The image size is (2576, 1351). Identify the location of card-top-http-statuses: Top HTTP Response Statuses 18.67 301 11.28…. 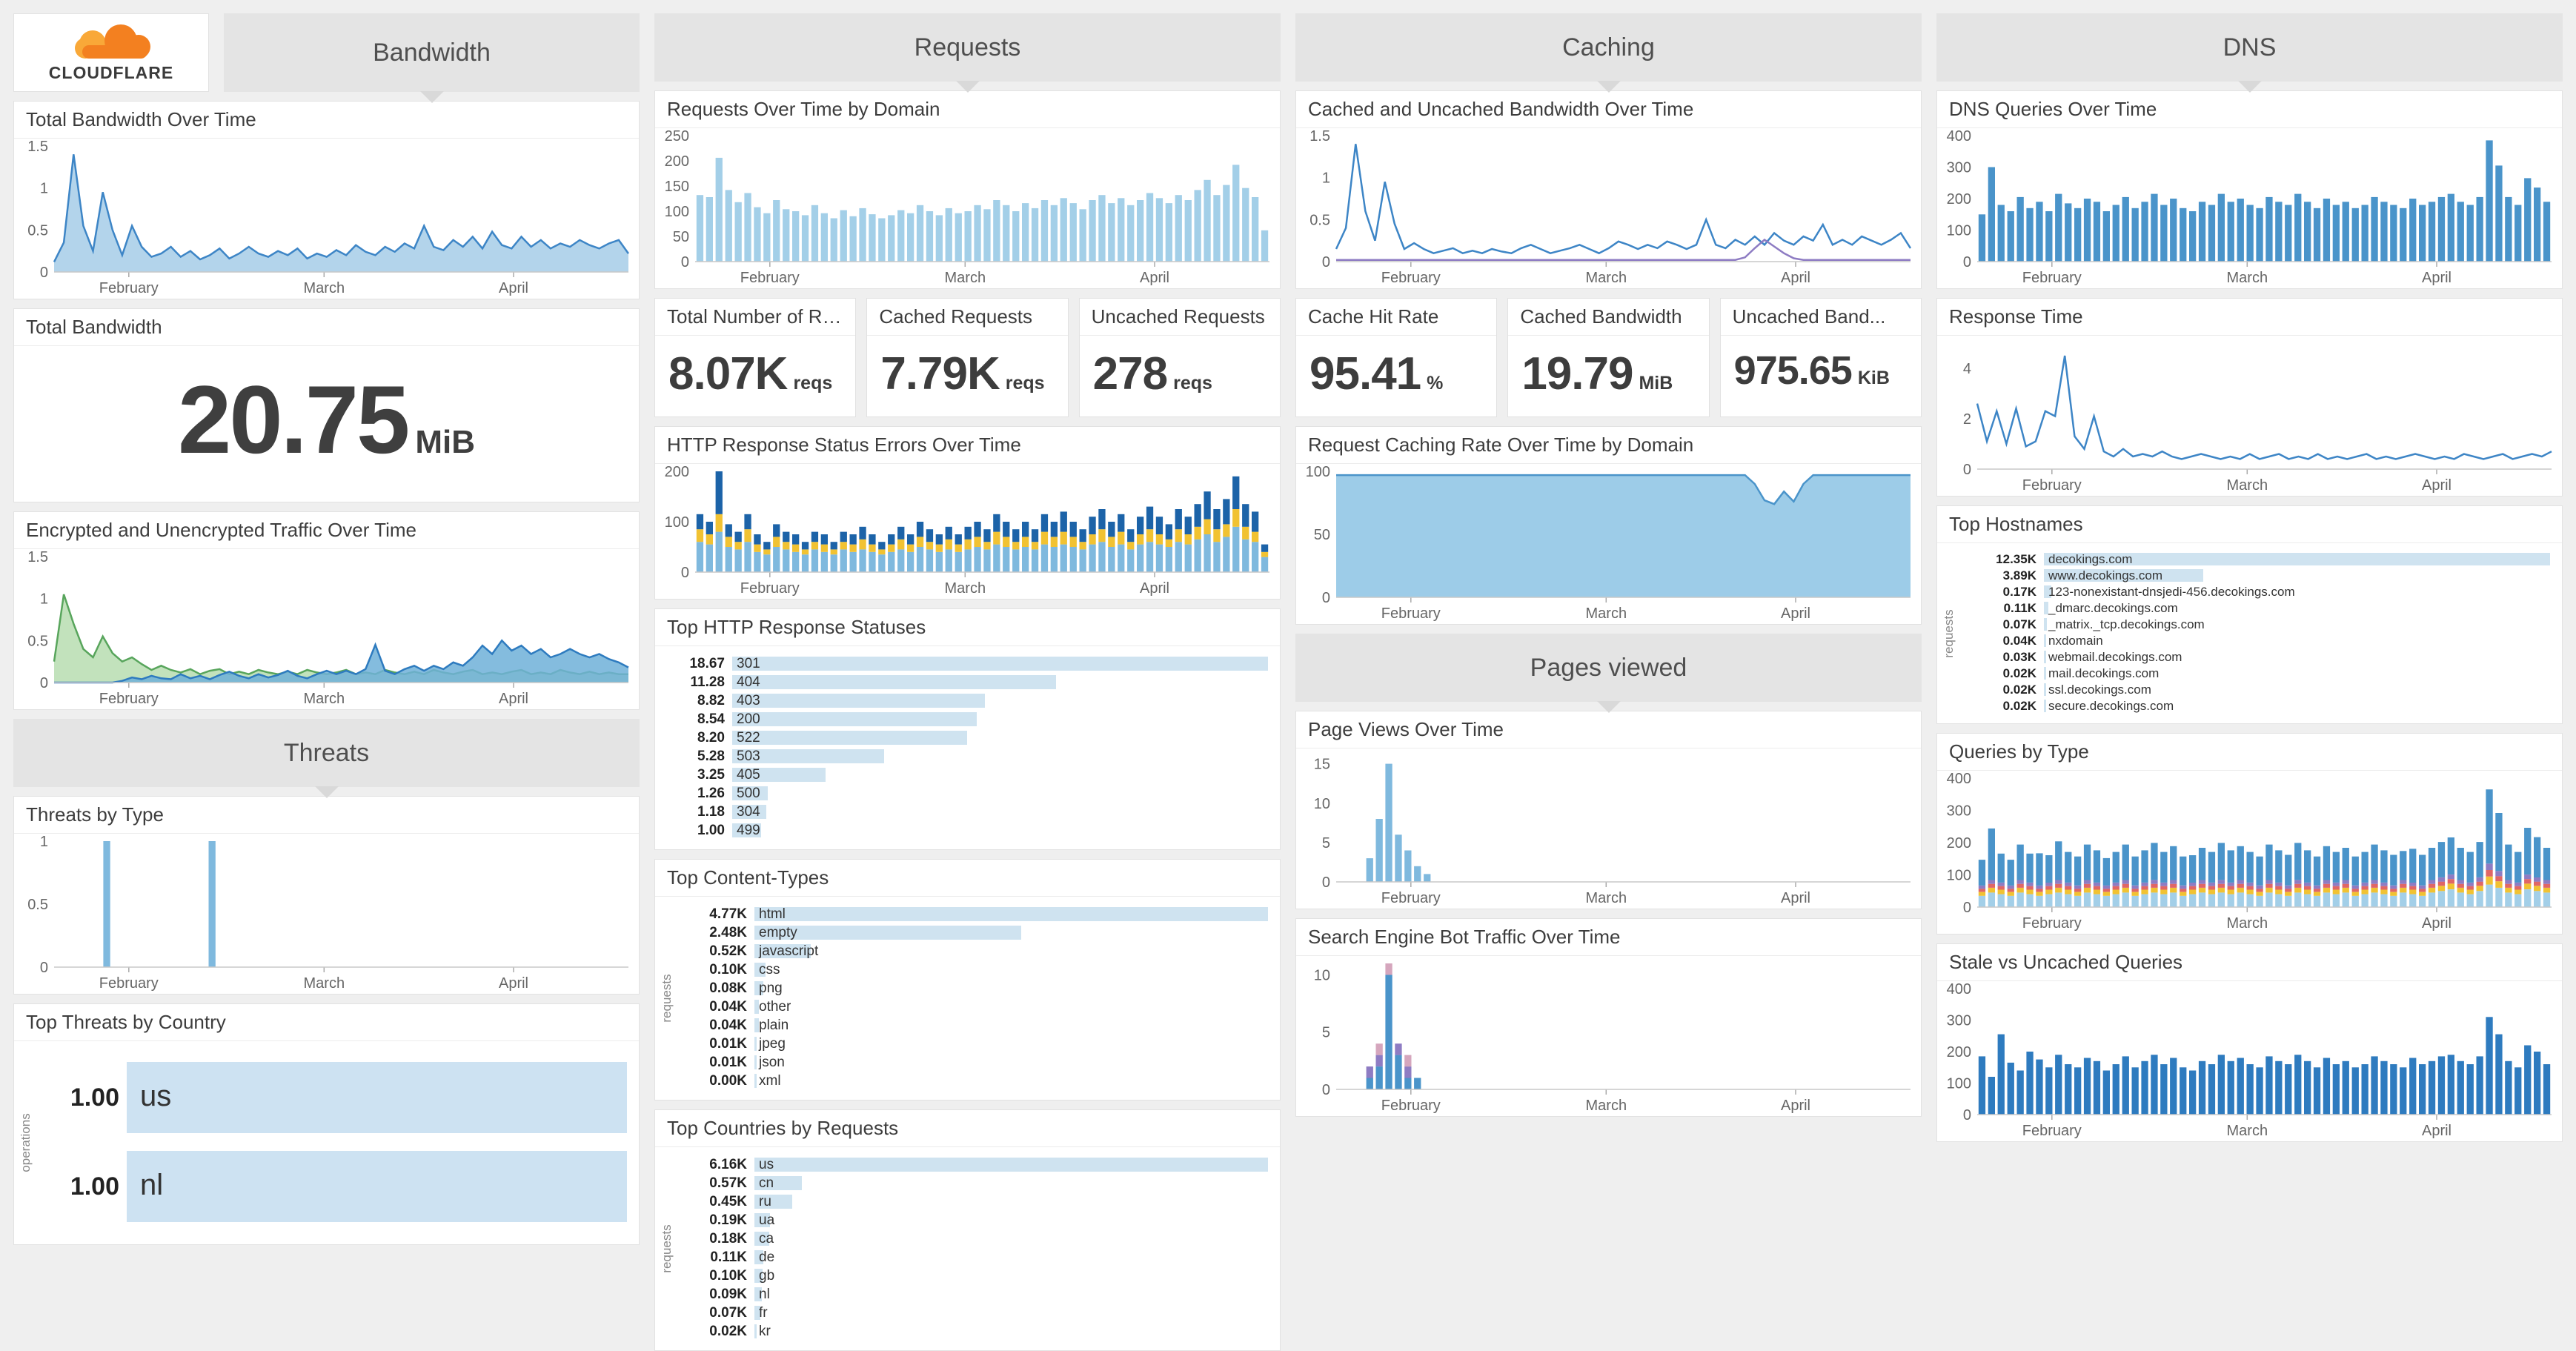
(967, 729).